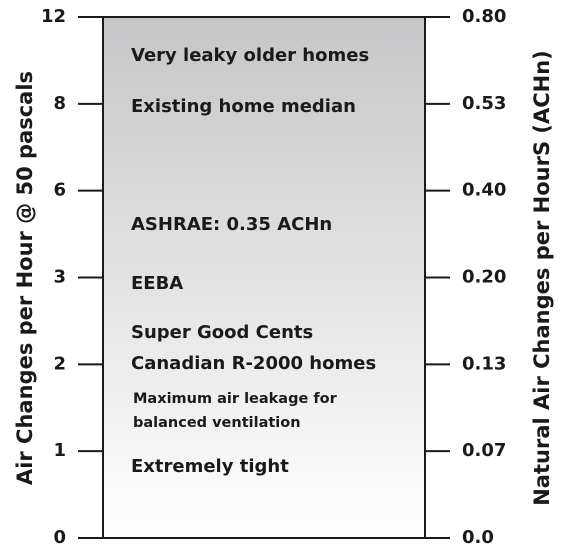 This screenshot has height=552, width=564. Describe the element at coordinates (59, 537) in the screenshot. I see `left-tick-label: 0` at that location.